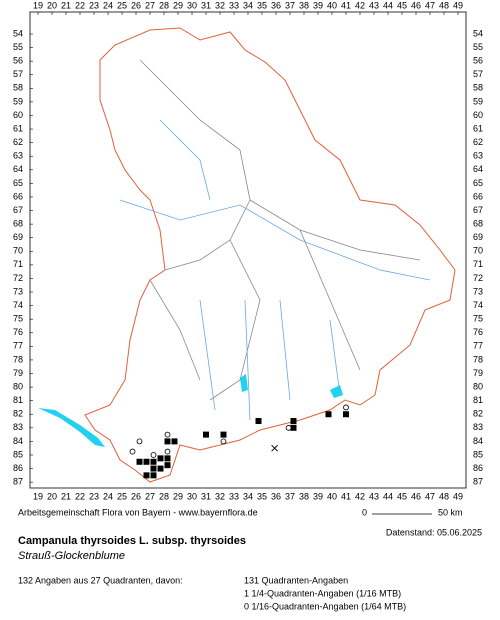  I want to click on column-label: 43, so click(374, 5).